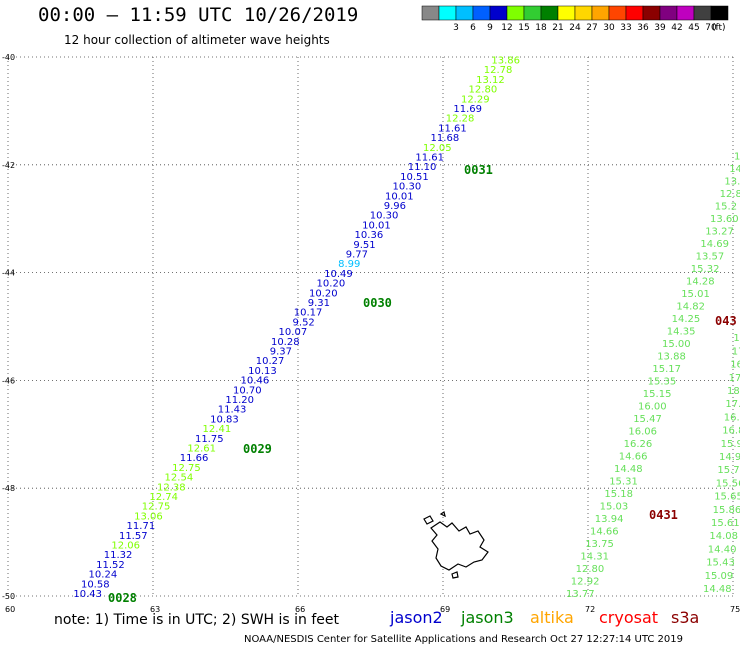 The image size is (740, 650). I want to click on swh-value: 12.06, so click(125, 546).